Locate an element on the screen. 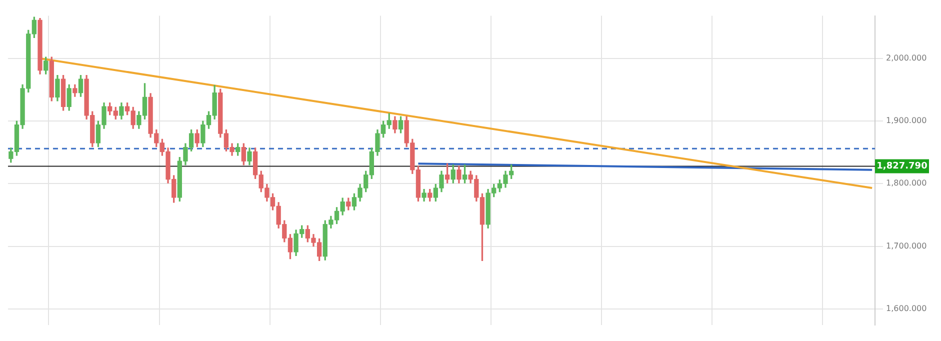  y-tick-label: 1,800.000 is located at coordinates (906, 183).